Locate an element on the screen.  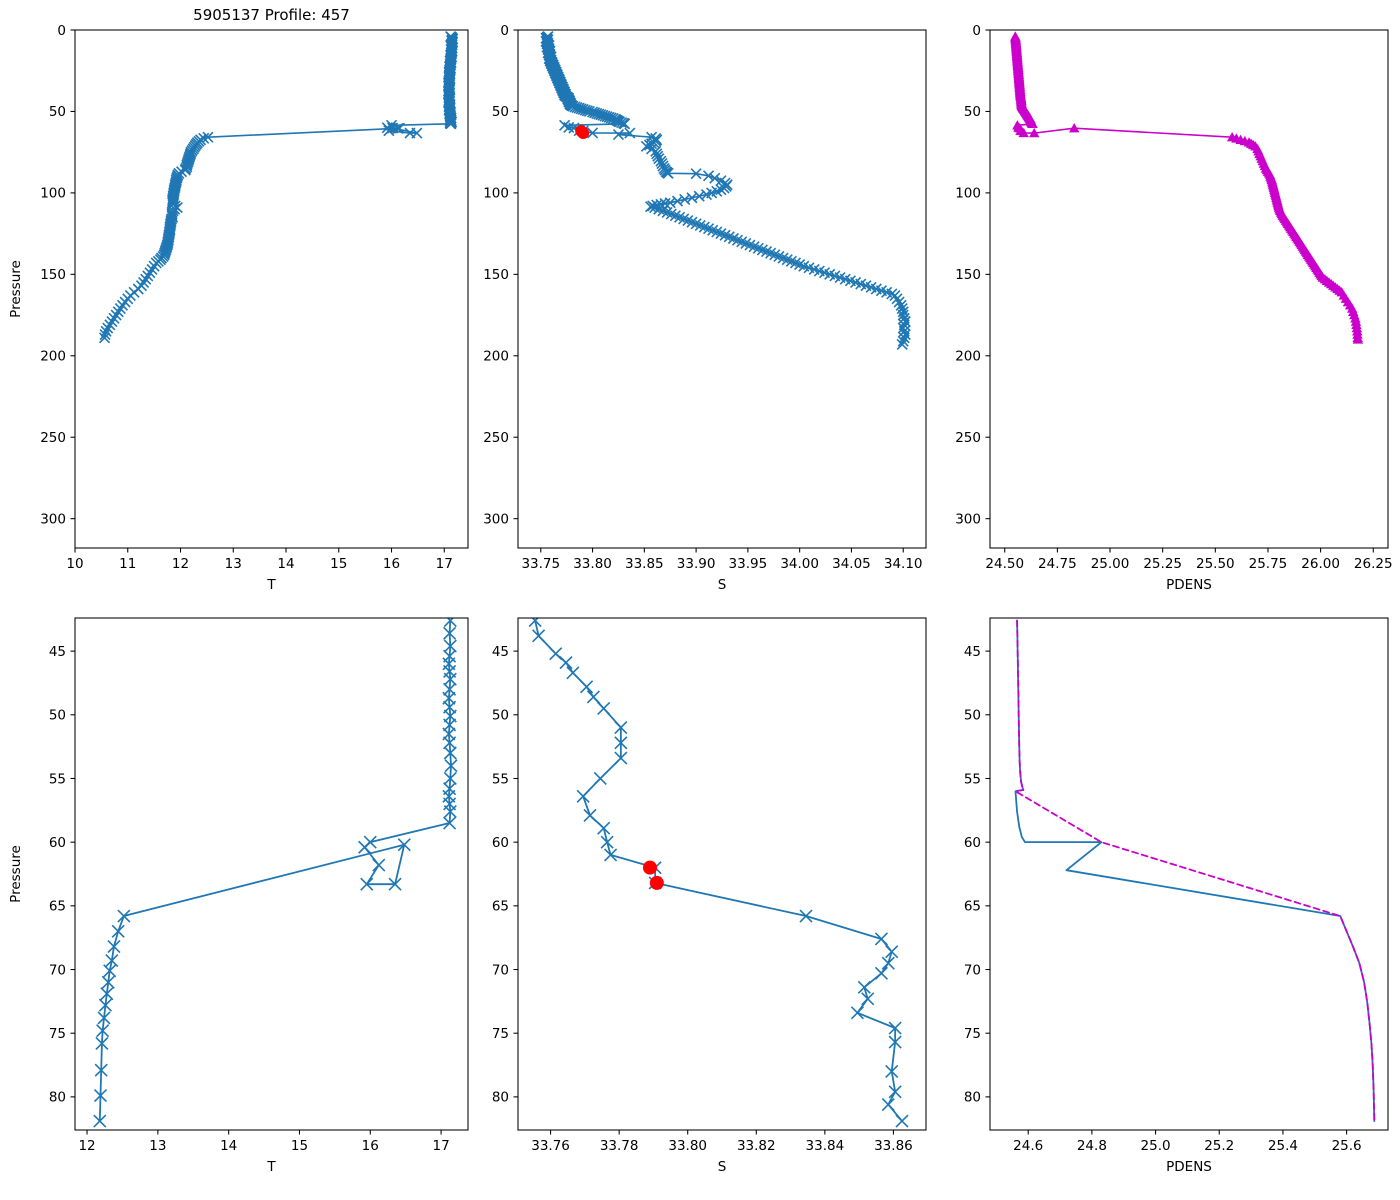
y-tick-label: 55 is located at coordinates (57, 779).